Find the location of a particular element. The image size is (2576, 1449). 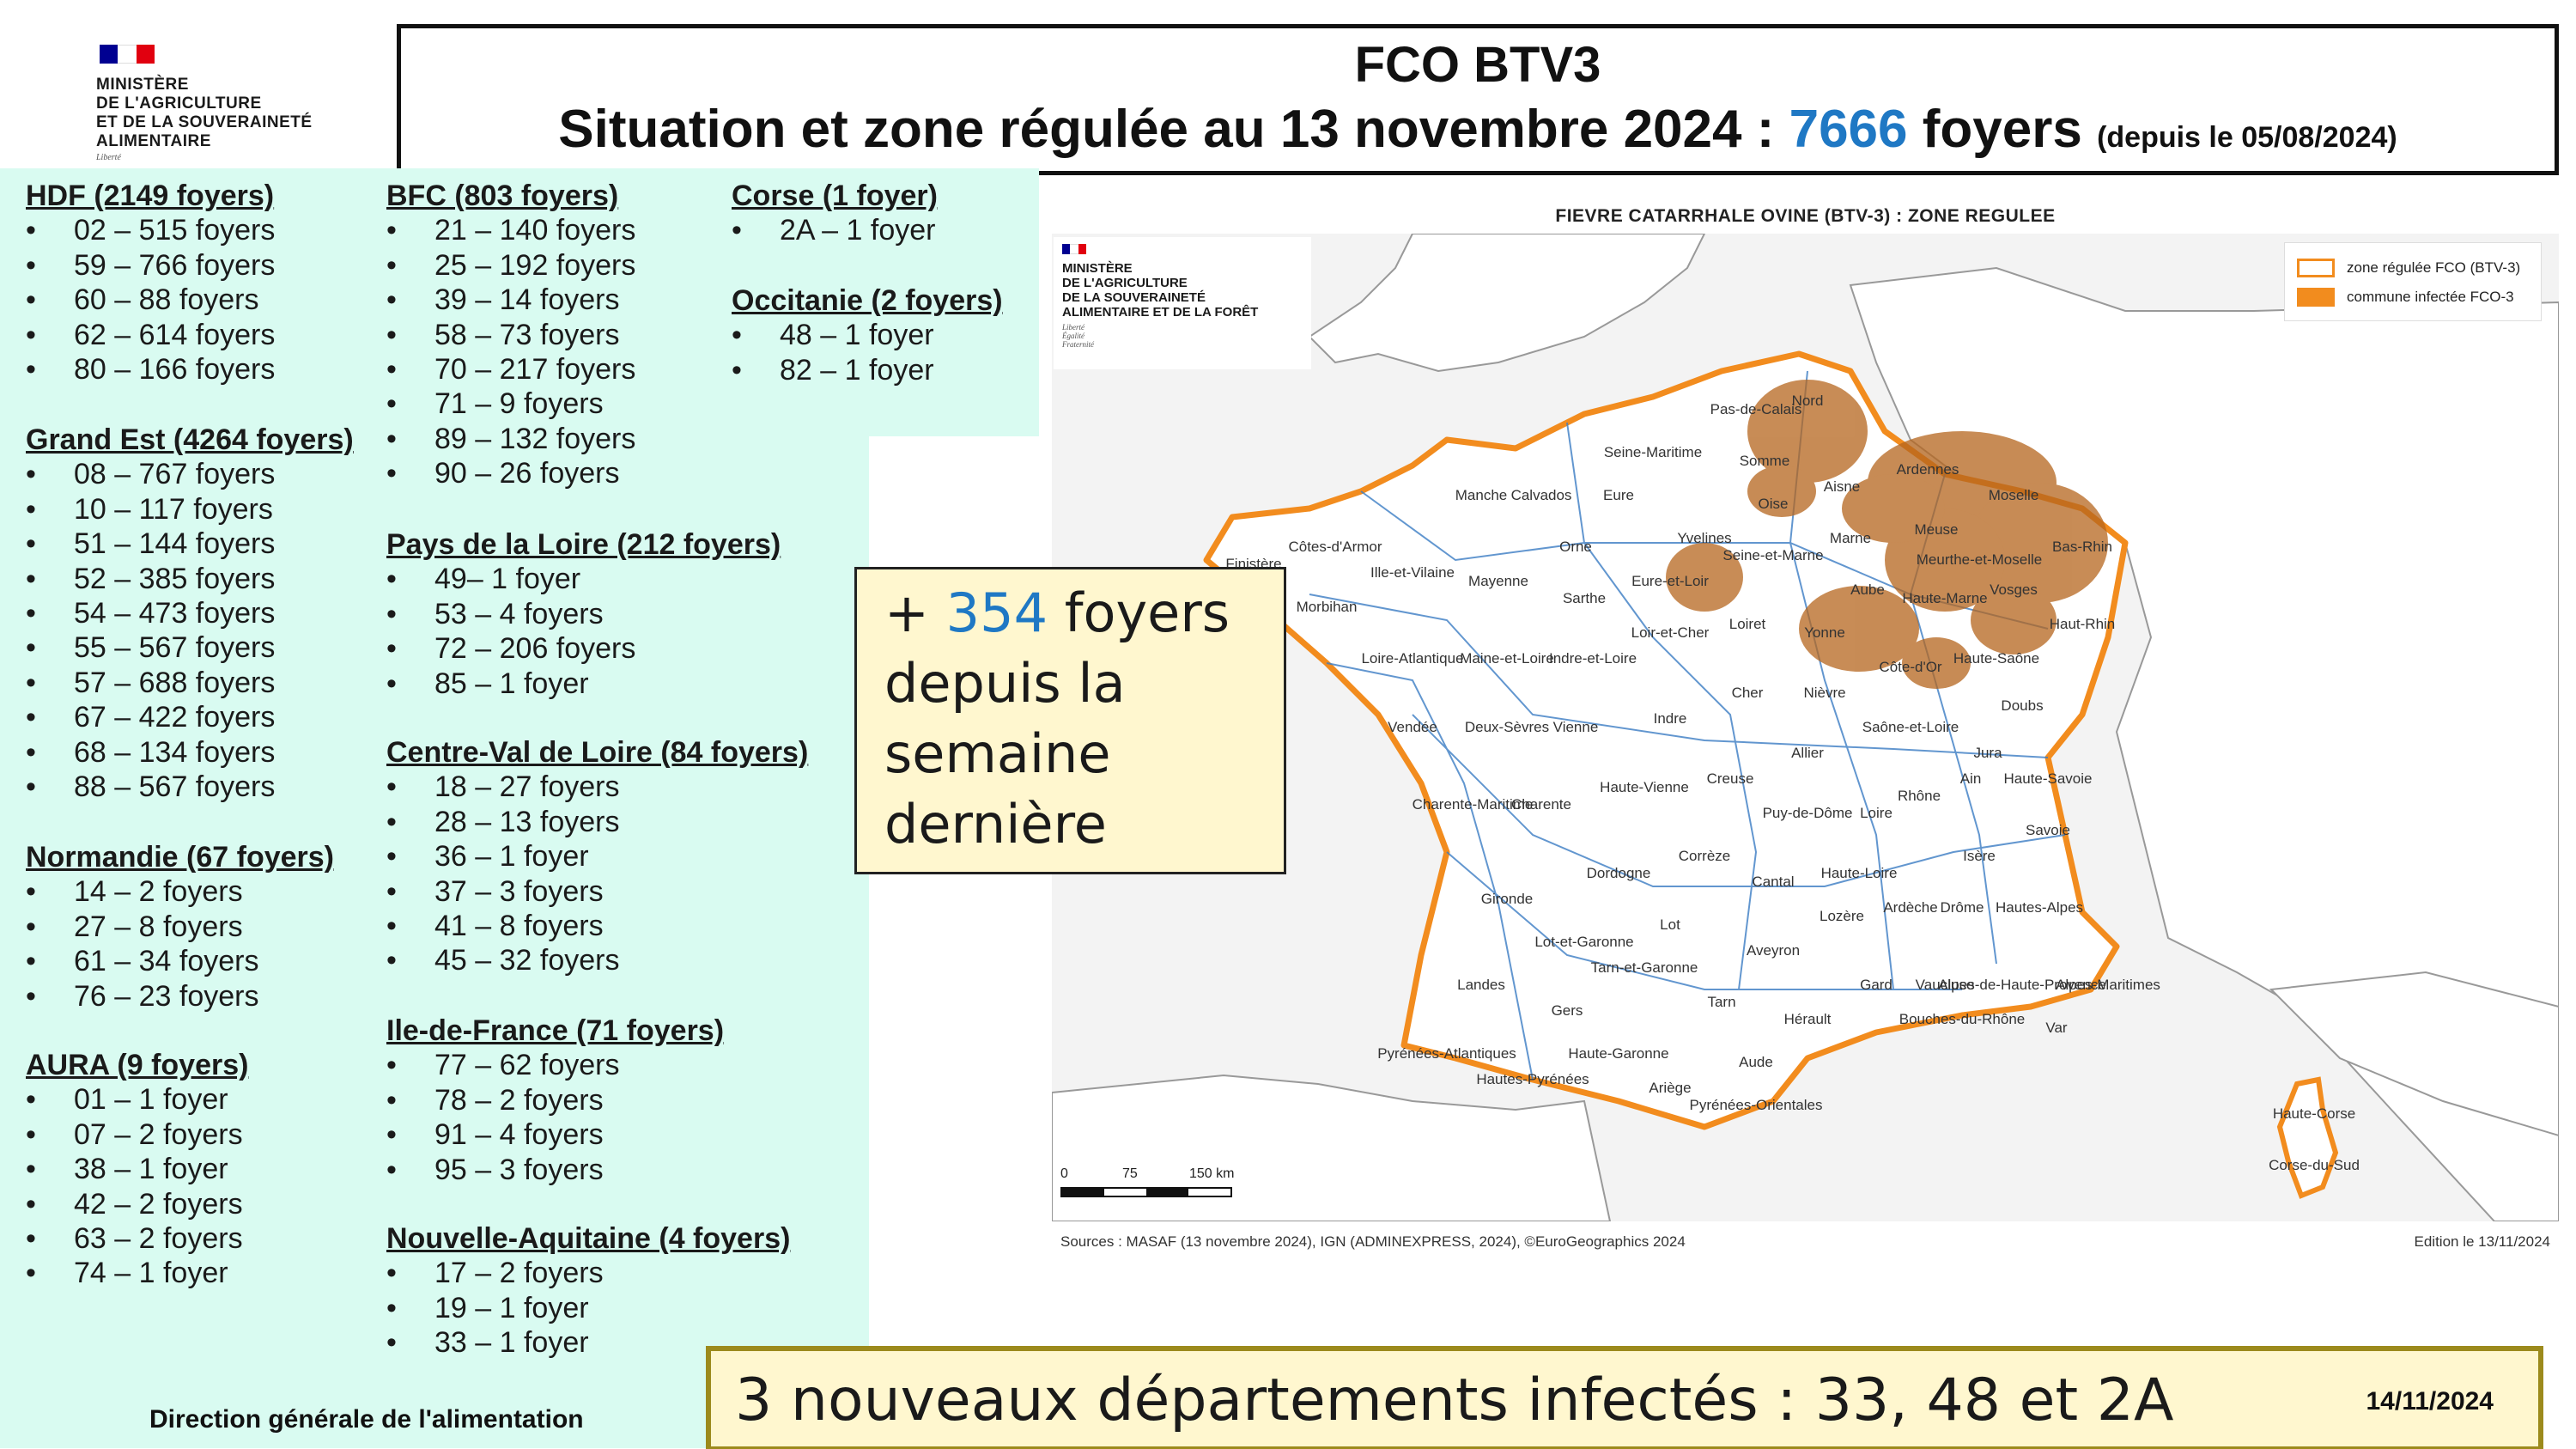

total-count: 7666 is located at coordinates (1849, 129).